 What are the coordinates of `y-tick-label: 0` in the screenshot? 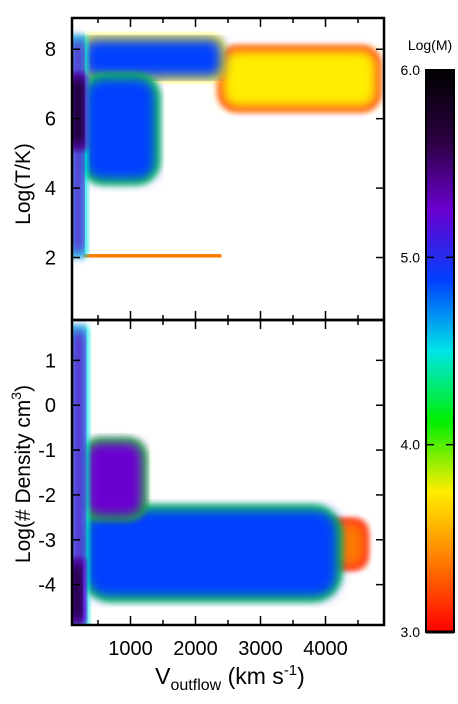 It's located at (50, 406).